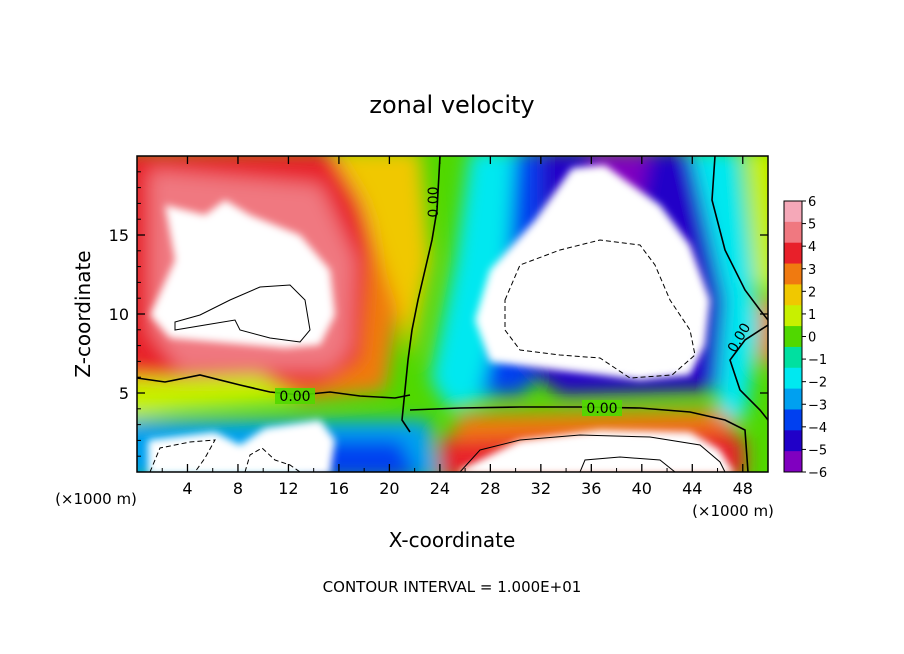 This screenshot has height=654, width=904. I want to click on field-core-lowleft-white, so click(241, 446).